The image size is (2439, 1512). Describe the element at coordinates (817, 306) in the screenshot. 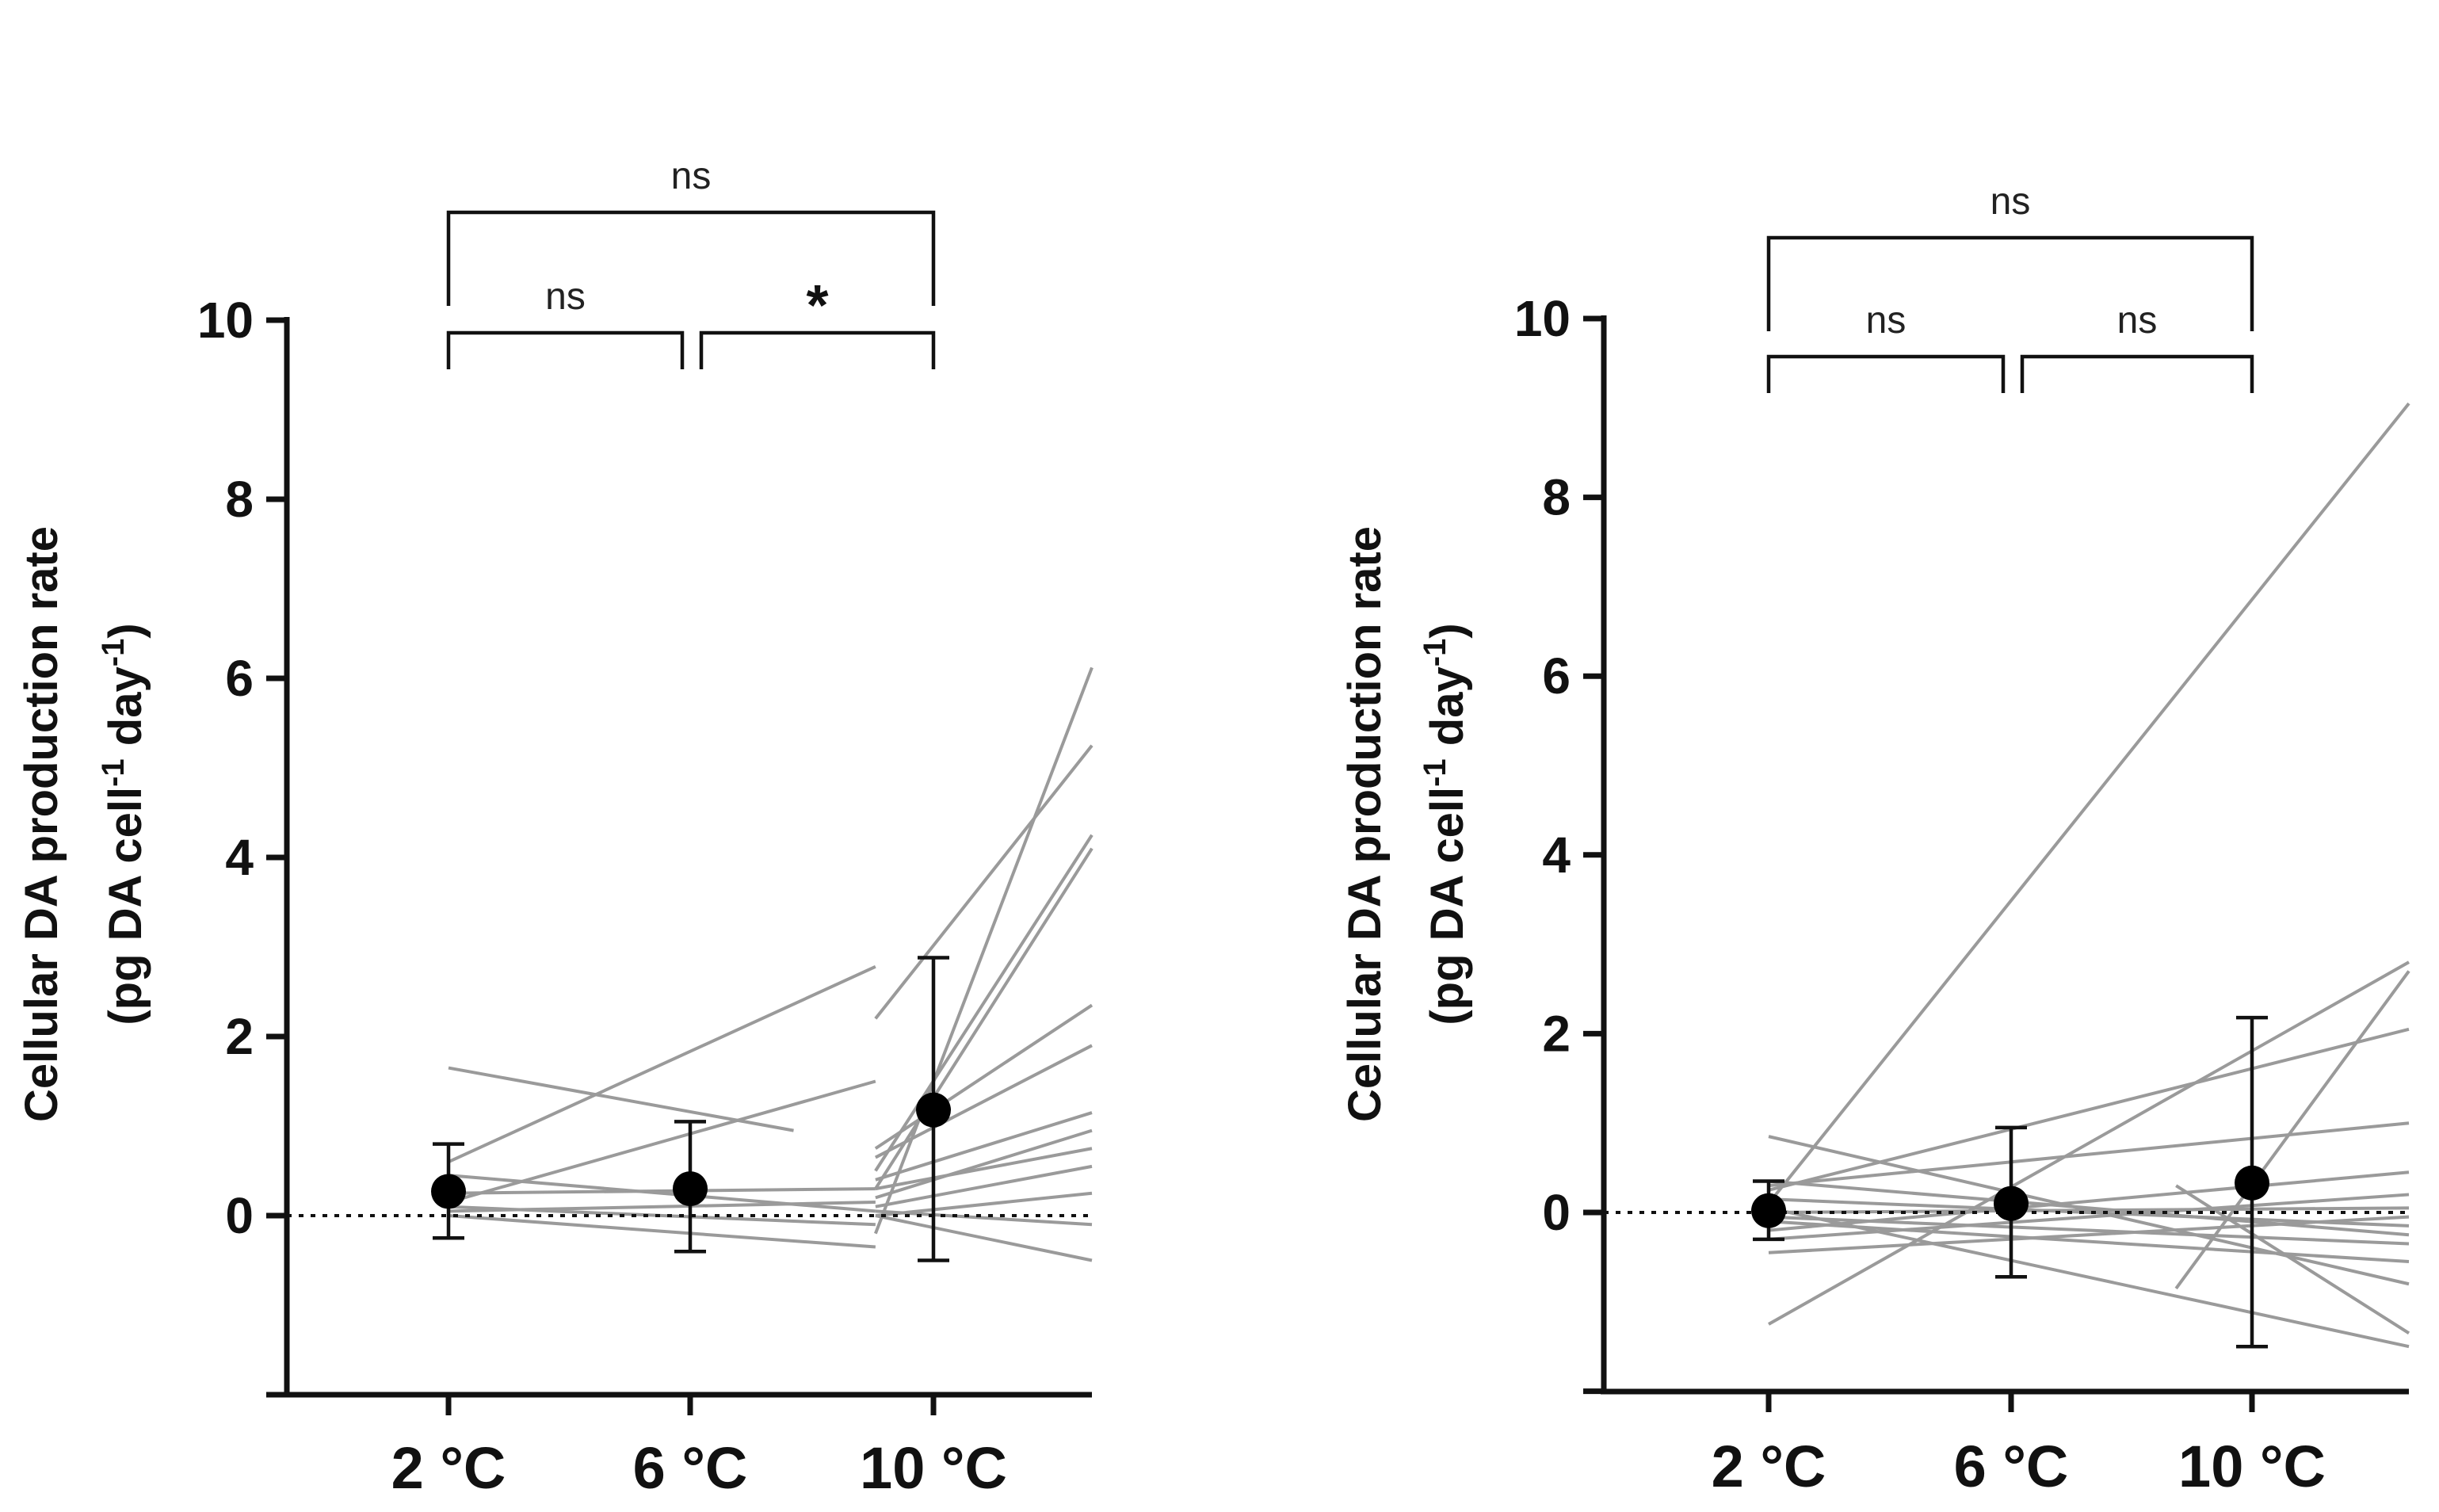

I see `significance-label: *` at that location.